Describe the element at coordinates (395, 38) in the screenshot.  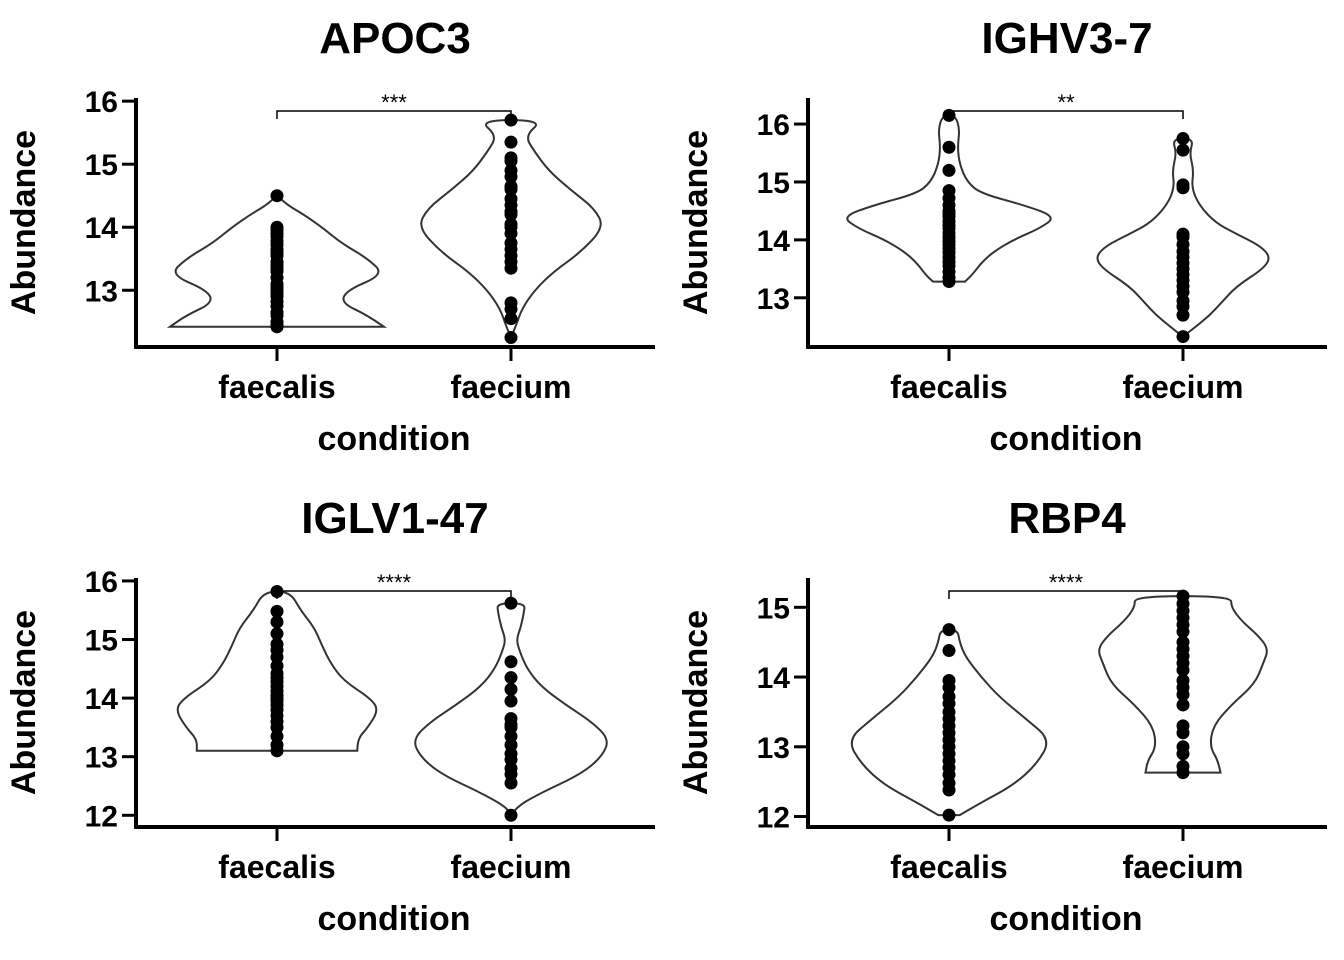
I see `chart-title: APOC3` at that location.